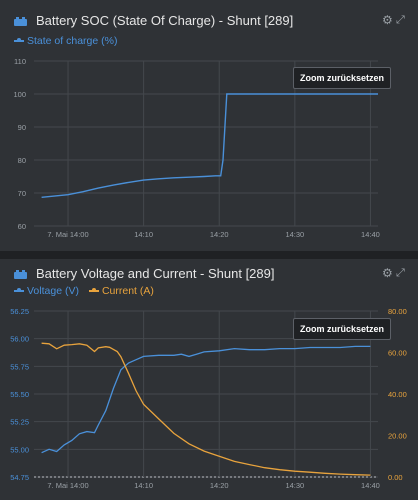  What do you see at coordinates (19, 449) in the screenshot?
I see `y-left-tick-label: 55.00` at bounding box center [19, 449].